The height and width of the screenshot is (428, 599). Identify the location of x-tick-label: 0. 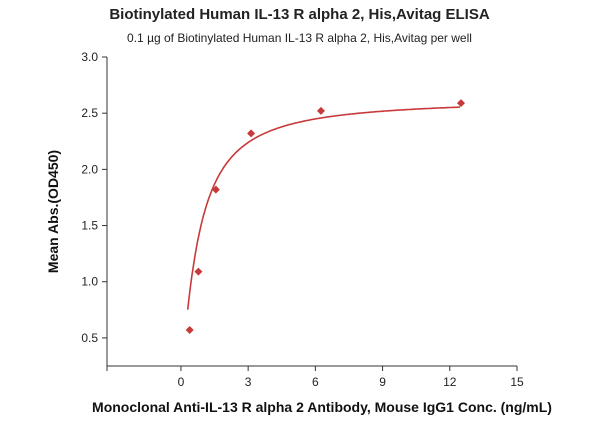
(181, 382).